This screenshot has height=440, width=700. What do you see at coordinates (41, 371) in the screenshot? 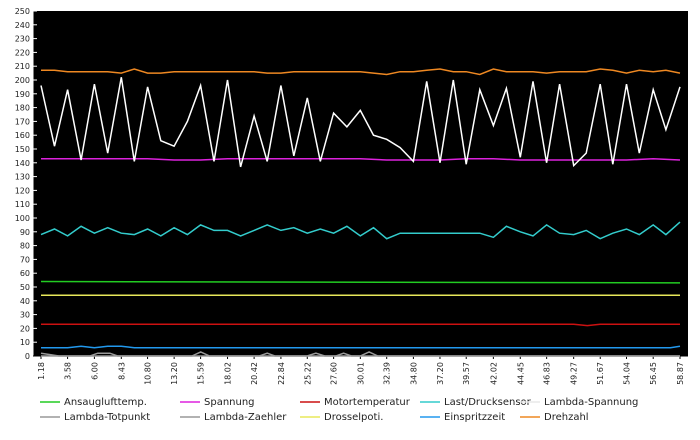
I see `x-tick-label: 1.18` at bounding box center [41, 371].